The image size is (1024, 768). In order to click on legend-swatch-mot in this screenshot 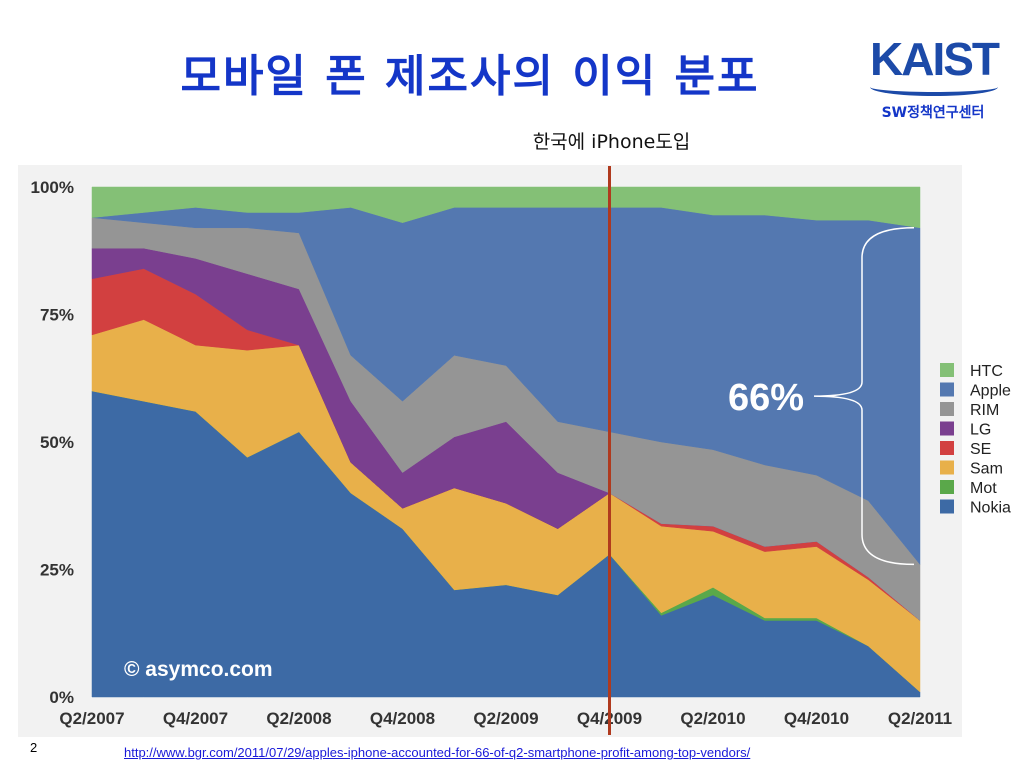, I will do `click(947, 487)`.